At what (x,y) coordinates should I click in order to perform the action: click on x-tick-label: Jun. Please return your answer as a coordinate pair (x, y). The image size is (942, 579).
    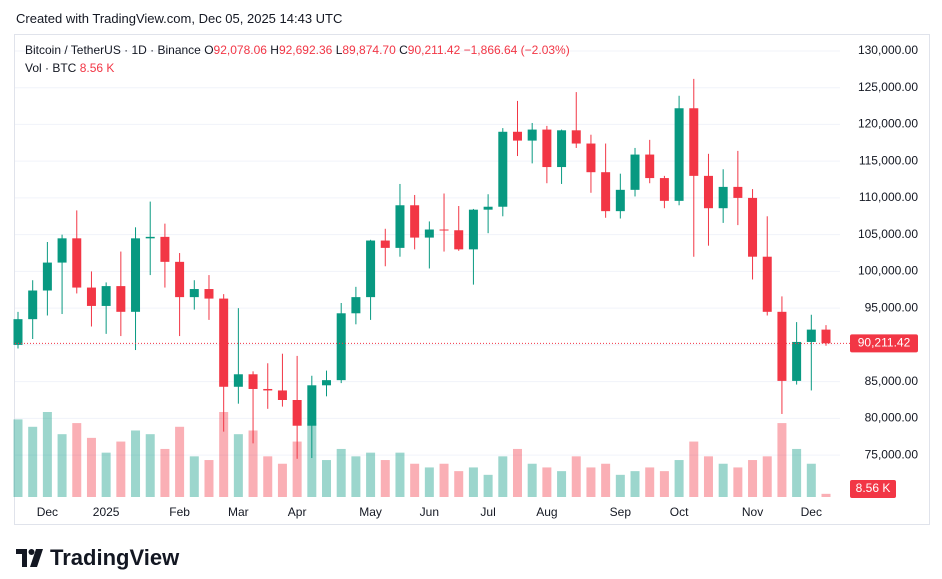
    Looking at the image, I should click on (429, 512).